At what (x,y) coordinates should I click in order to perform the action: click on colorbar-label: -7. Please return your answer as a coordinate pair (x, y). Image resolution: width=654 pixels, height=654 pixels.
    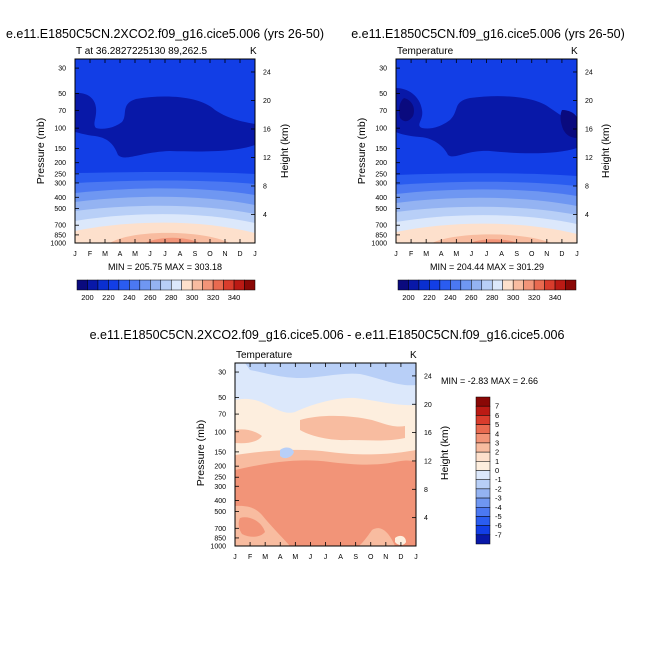
    Looking at the image, I should click on (498, 534).